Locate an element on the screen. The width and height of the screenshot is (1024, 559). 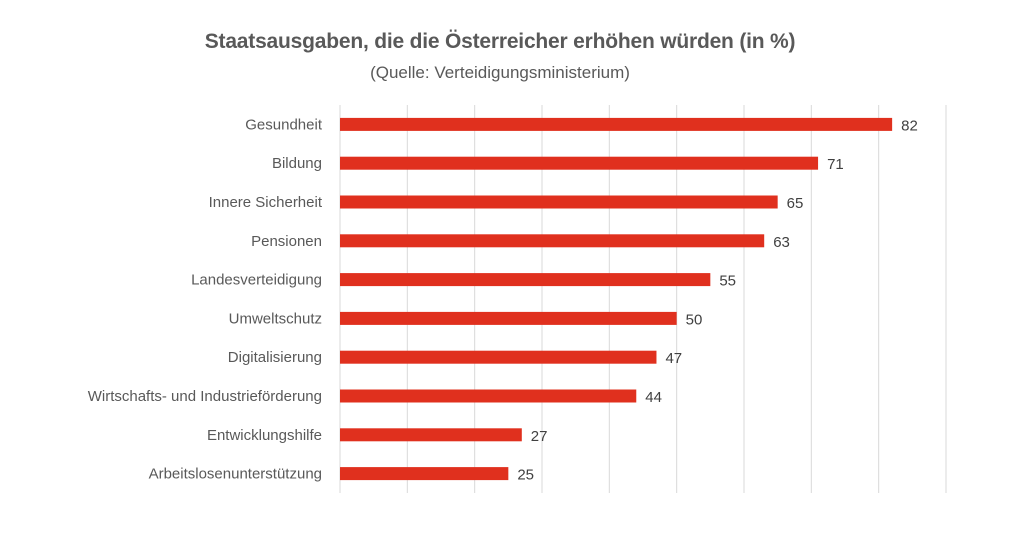
category-label: Wirtschafts- und Industrieförderung is located at coordinates (205, 396).